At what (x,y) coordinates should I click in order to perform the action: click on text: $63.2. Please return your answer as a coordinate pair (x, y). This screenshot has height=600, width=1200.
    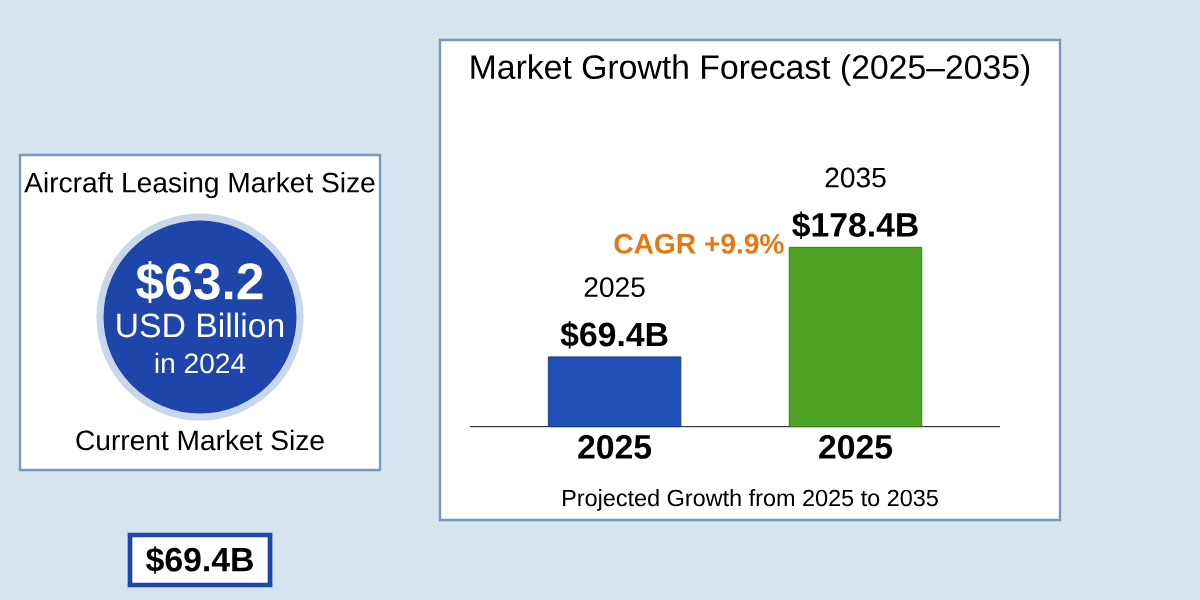
    Looking at the image, I should click on (199, 282).